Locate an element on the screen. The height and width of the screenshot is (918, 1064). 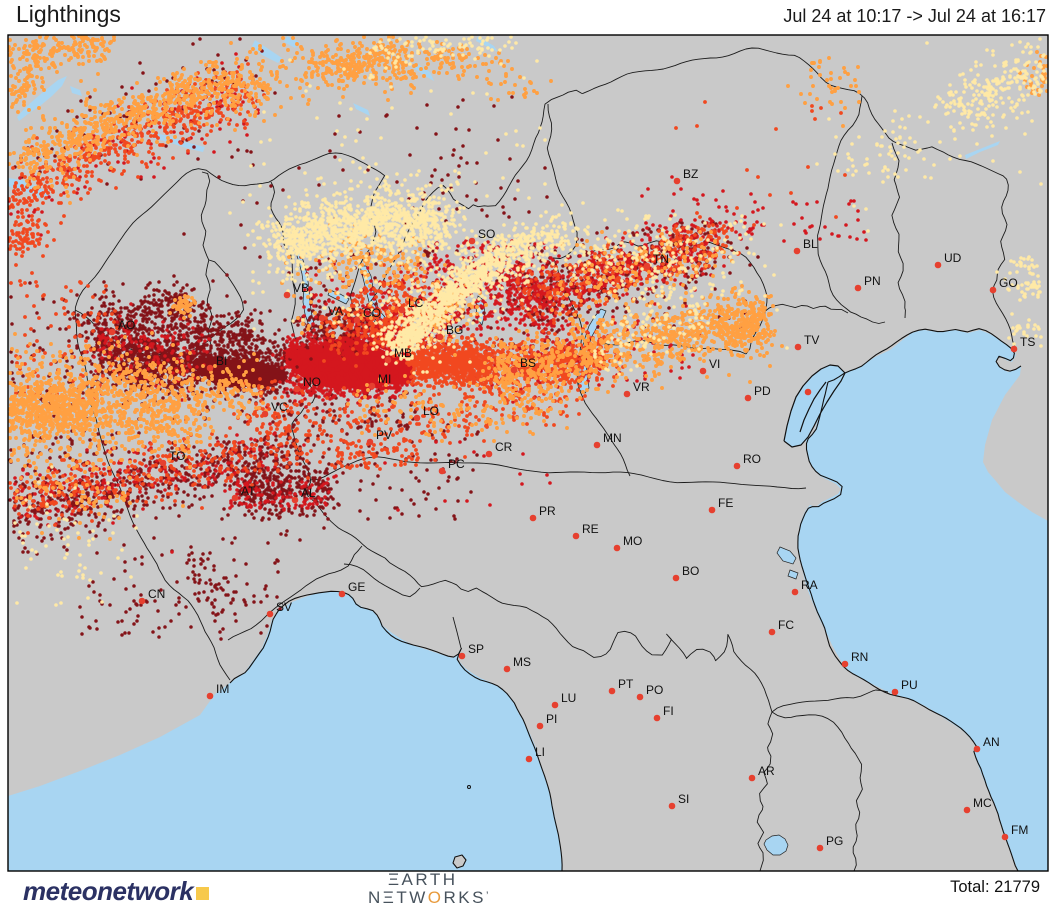
svg-text: PC is located at coordinates (456, 464).